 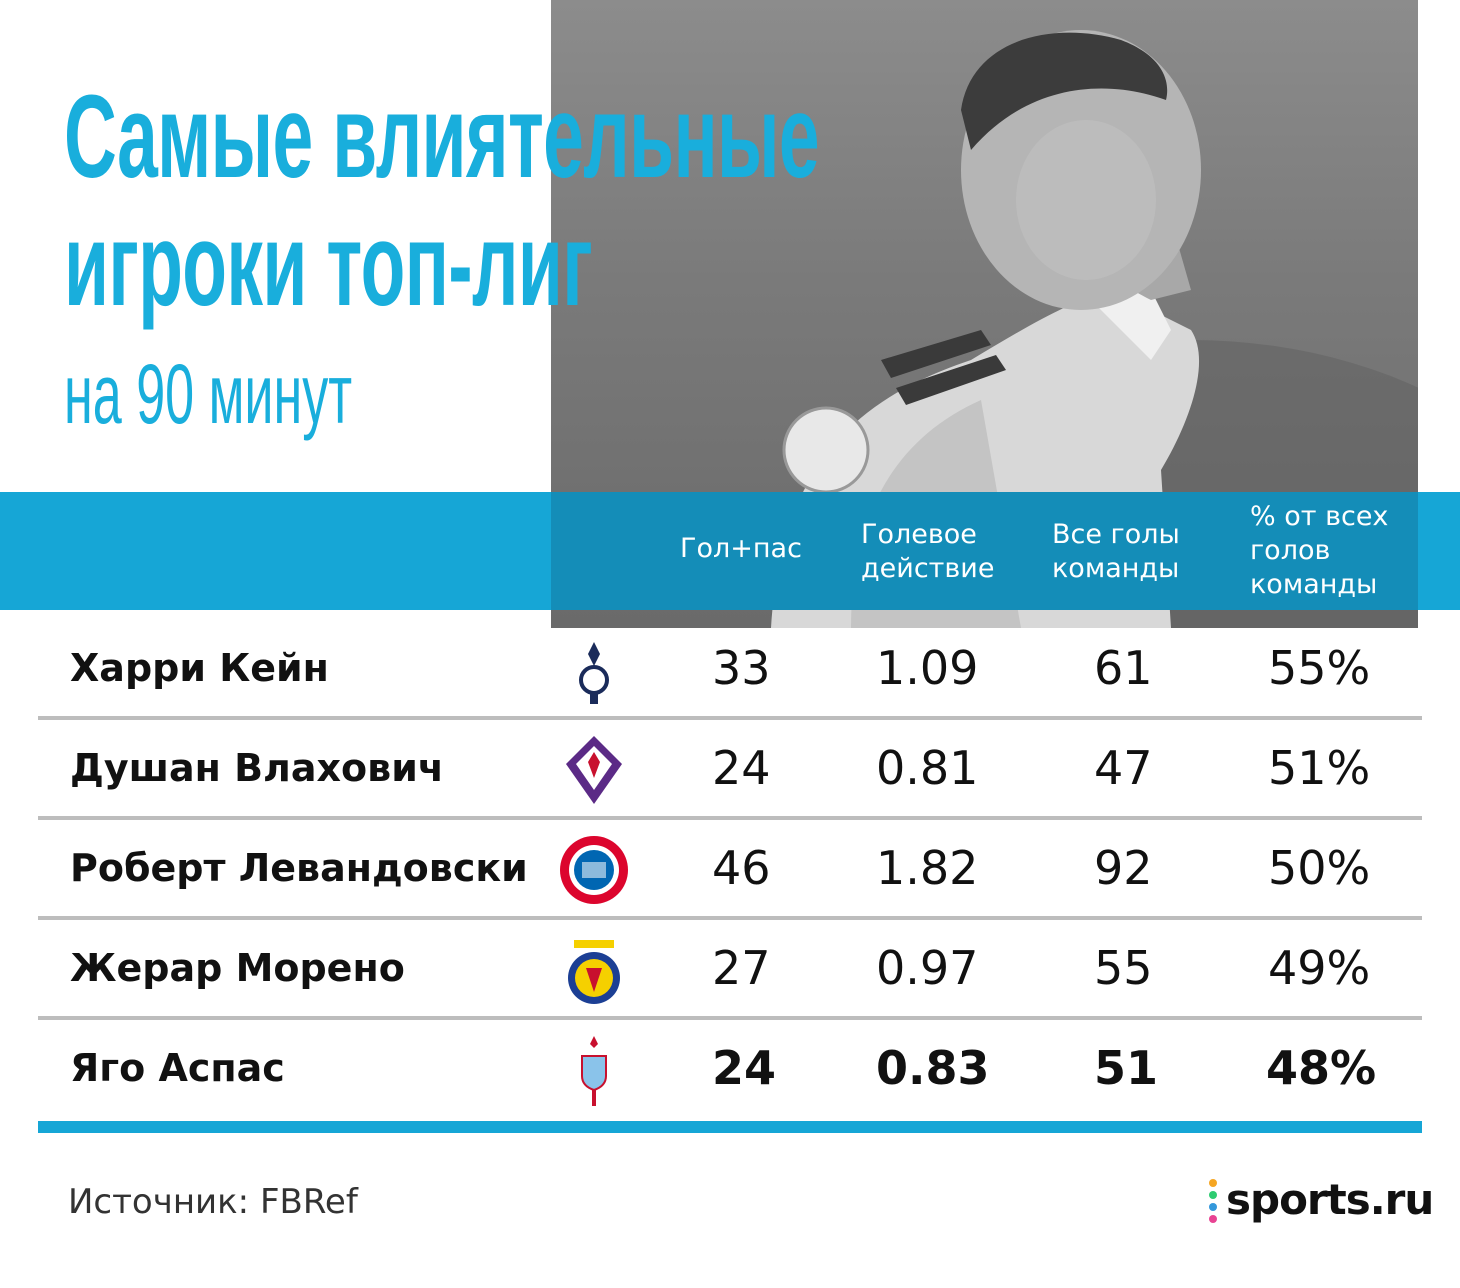 I want to click on goal-action-value: 0.97, so click(x=927, y=968).